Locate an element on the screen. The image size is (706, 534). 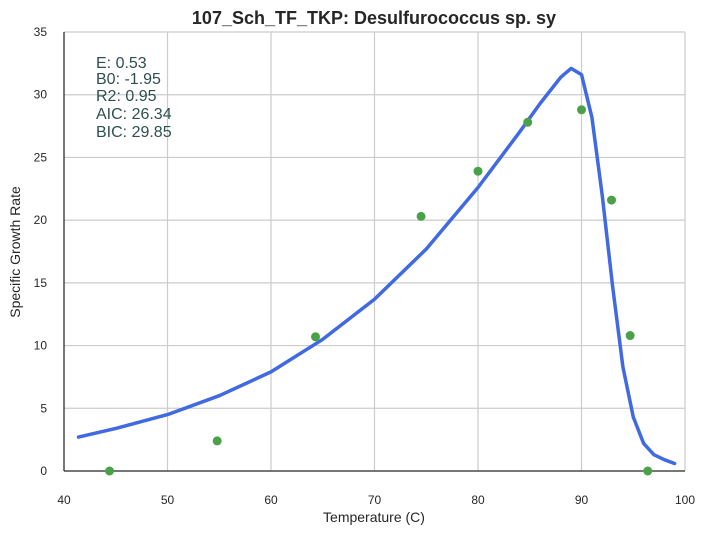
y-tick-label: 30 is located at coordinates (41, 95).